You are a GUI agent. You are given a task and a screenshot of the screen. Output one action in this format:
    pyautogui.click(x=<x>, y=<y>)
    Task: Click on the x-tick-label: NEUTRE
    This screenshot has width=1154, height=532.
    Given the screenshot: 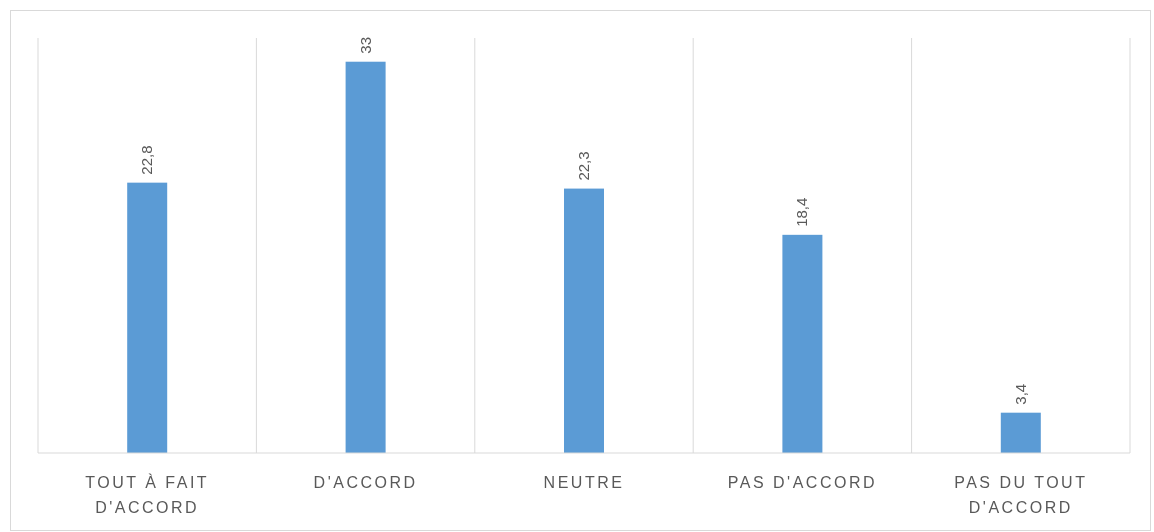 What is the action you would take?
    pyautogui.click(x=584, y=482)
    